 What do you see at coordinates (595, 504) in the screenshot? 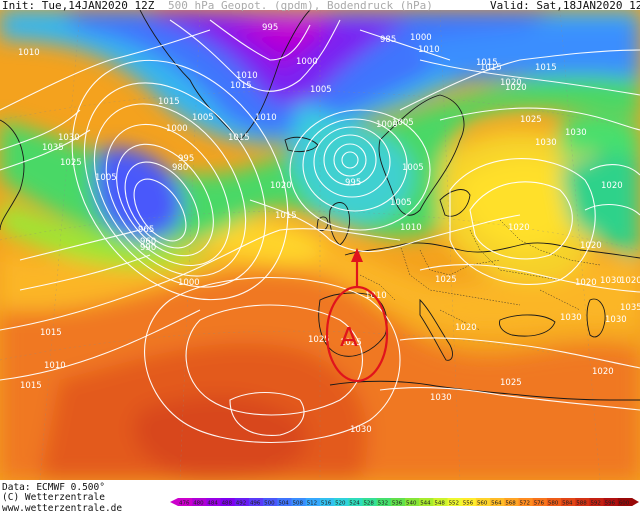
I see `colorbar-tick-label: 592` at bounding box center [595, 504].